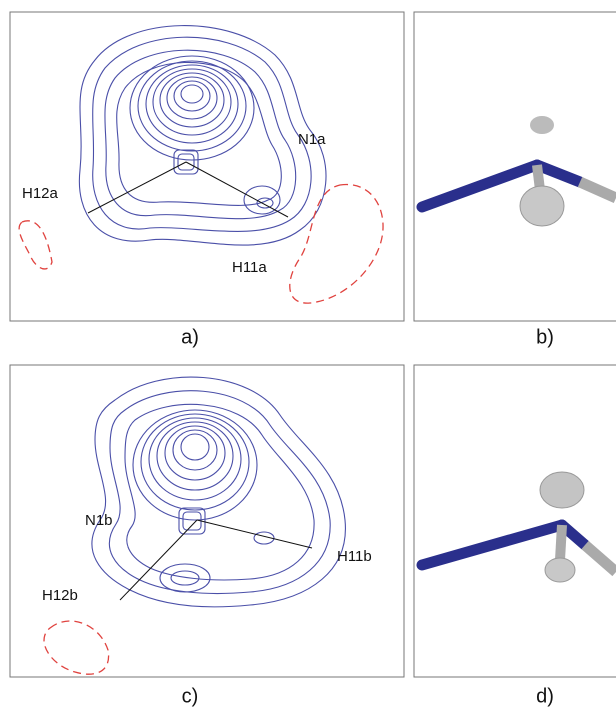  Describe the element at coordinates (40, 193) in the screenshot. I see `atom-label: H12a` at that location.